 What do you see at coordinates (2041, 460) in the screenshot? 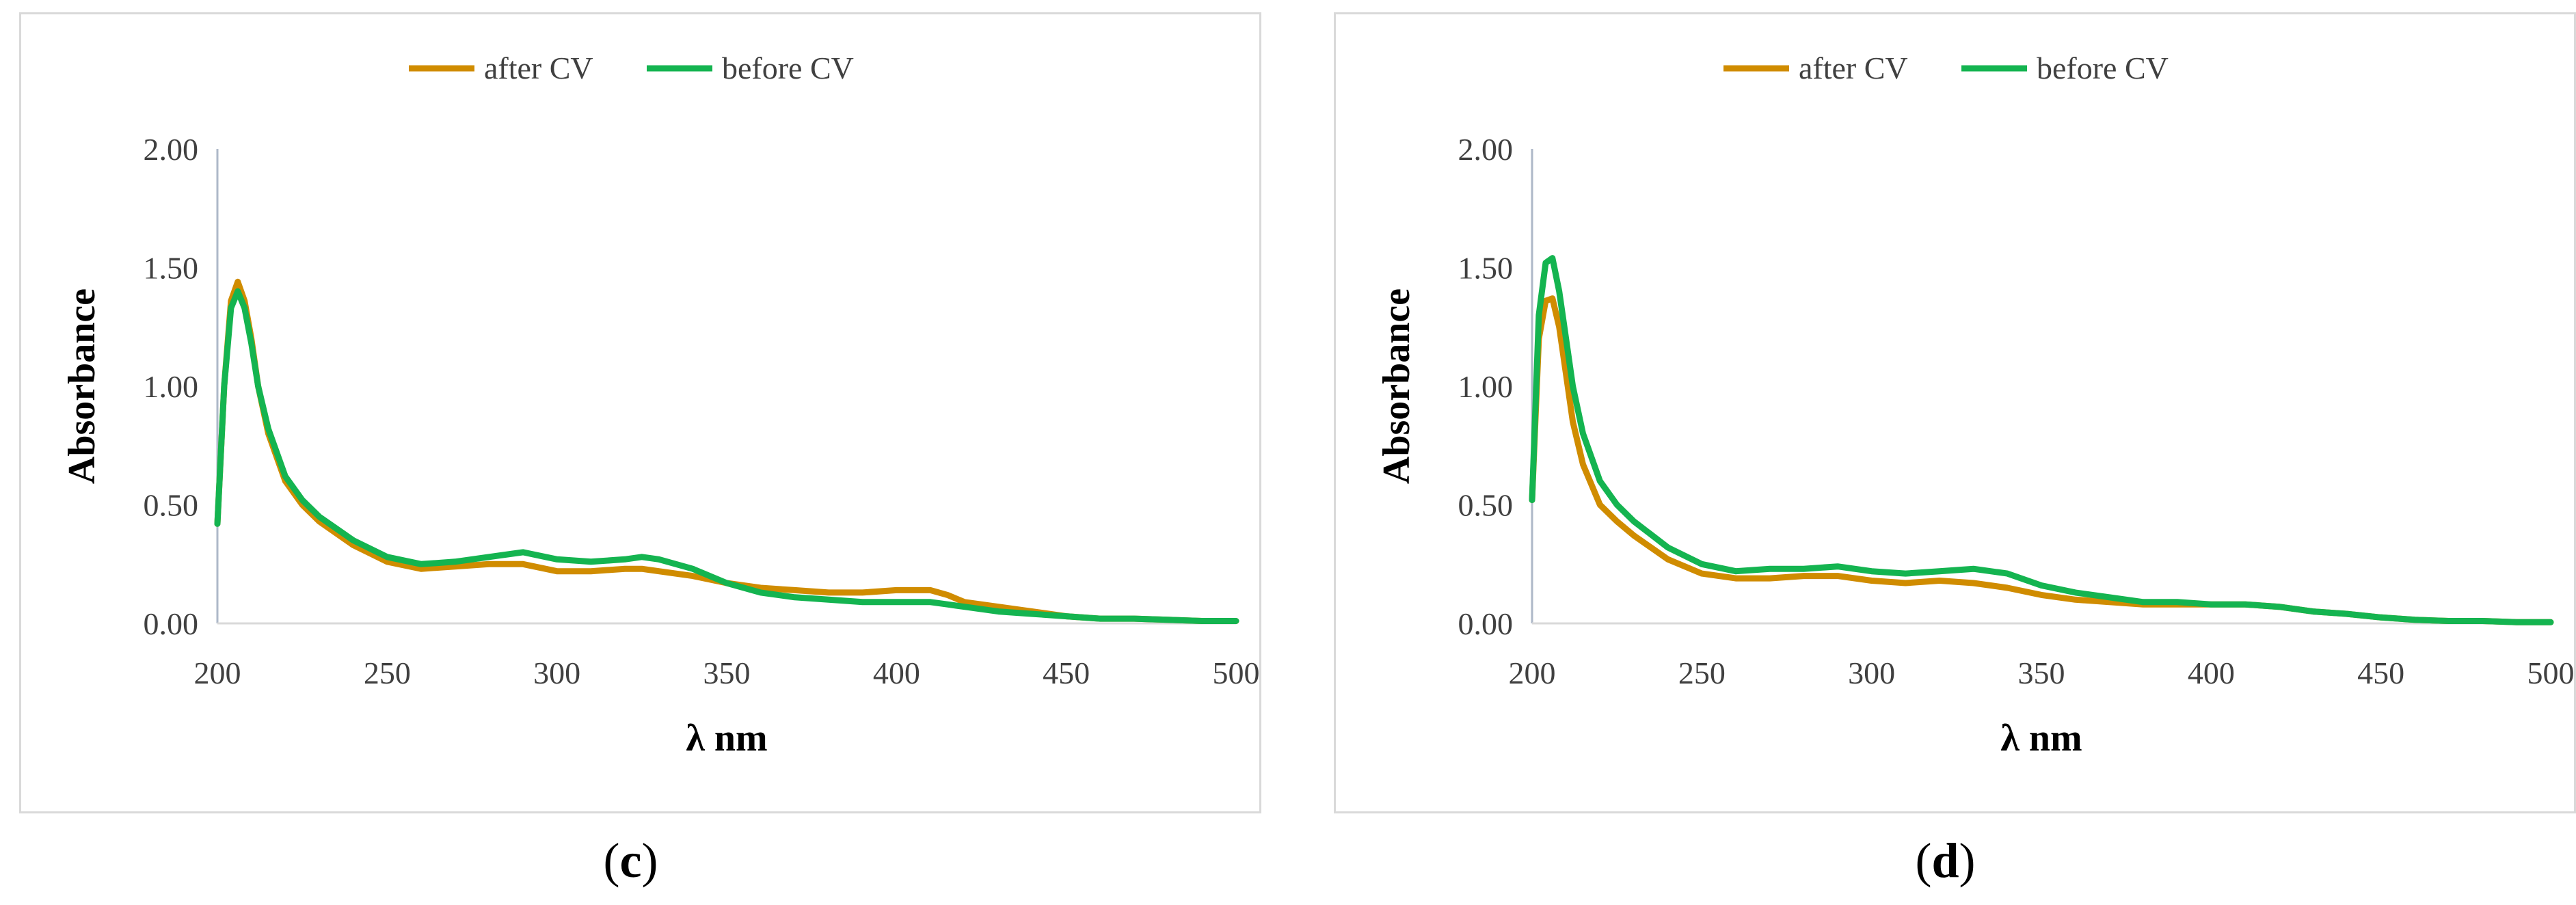
I see `series-line-after-cv` at bounding box center [2041, 460].